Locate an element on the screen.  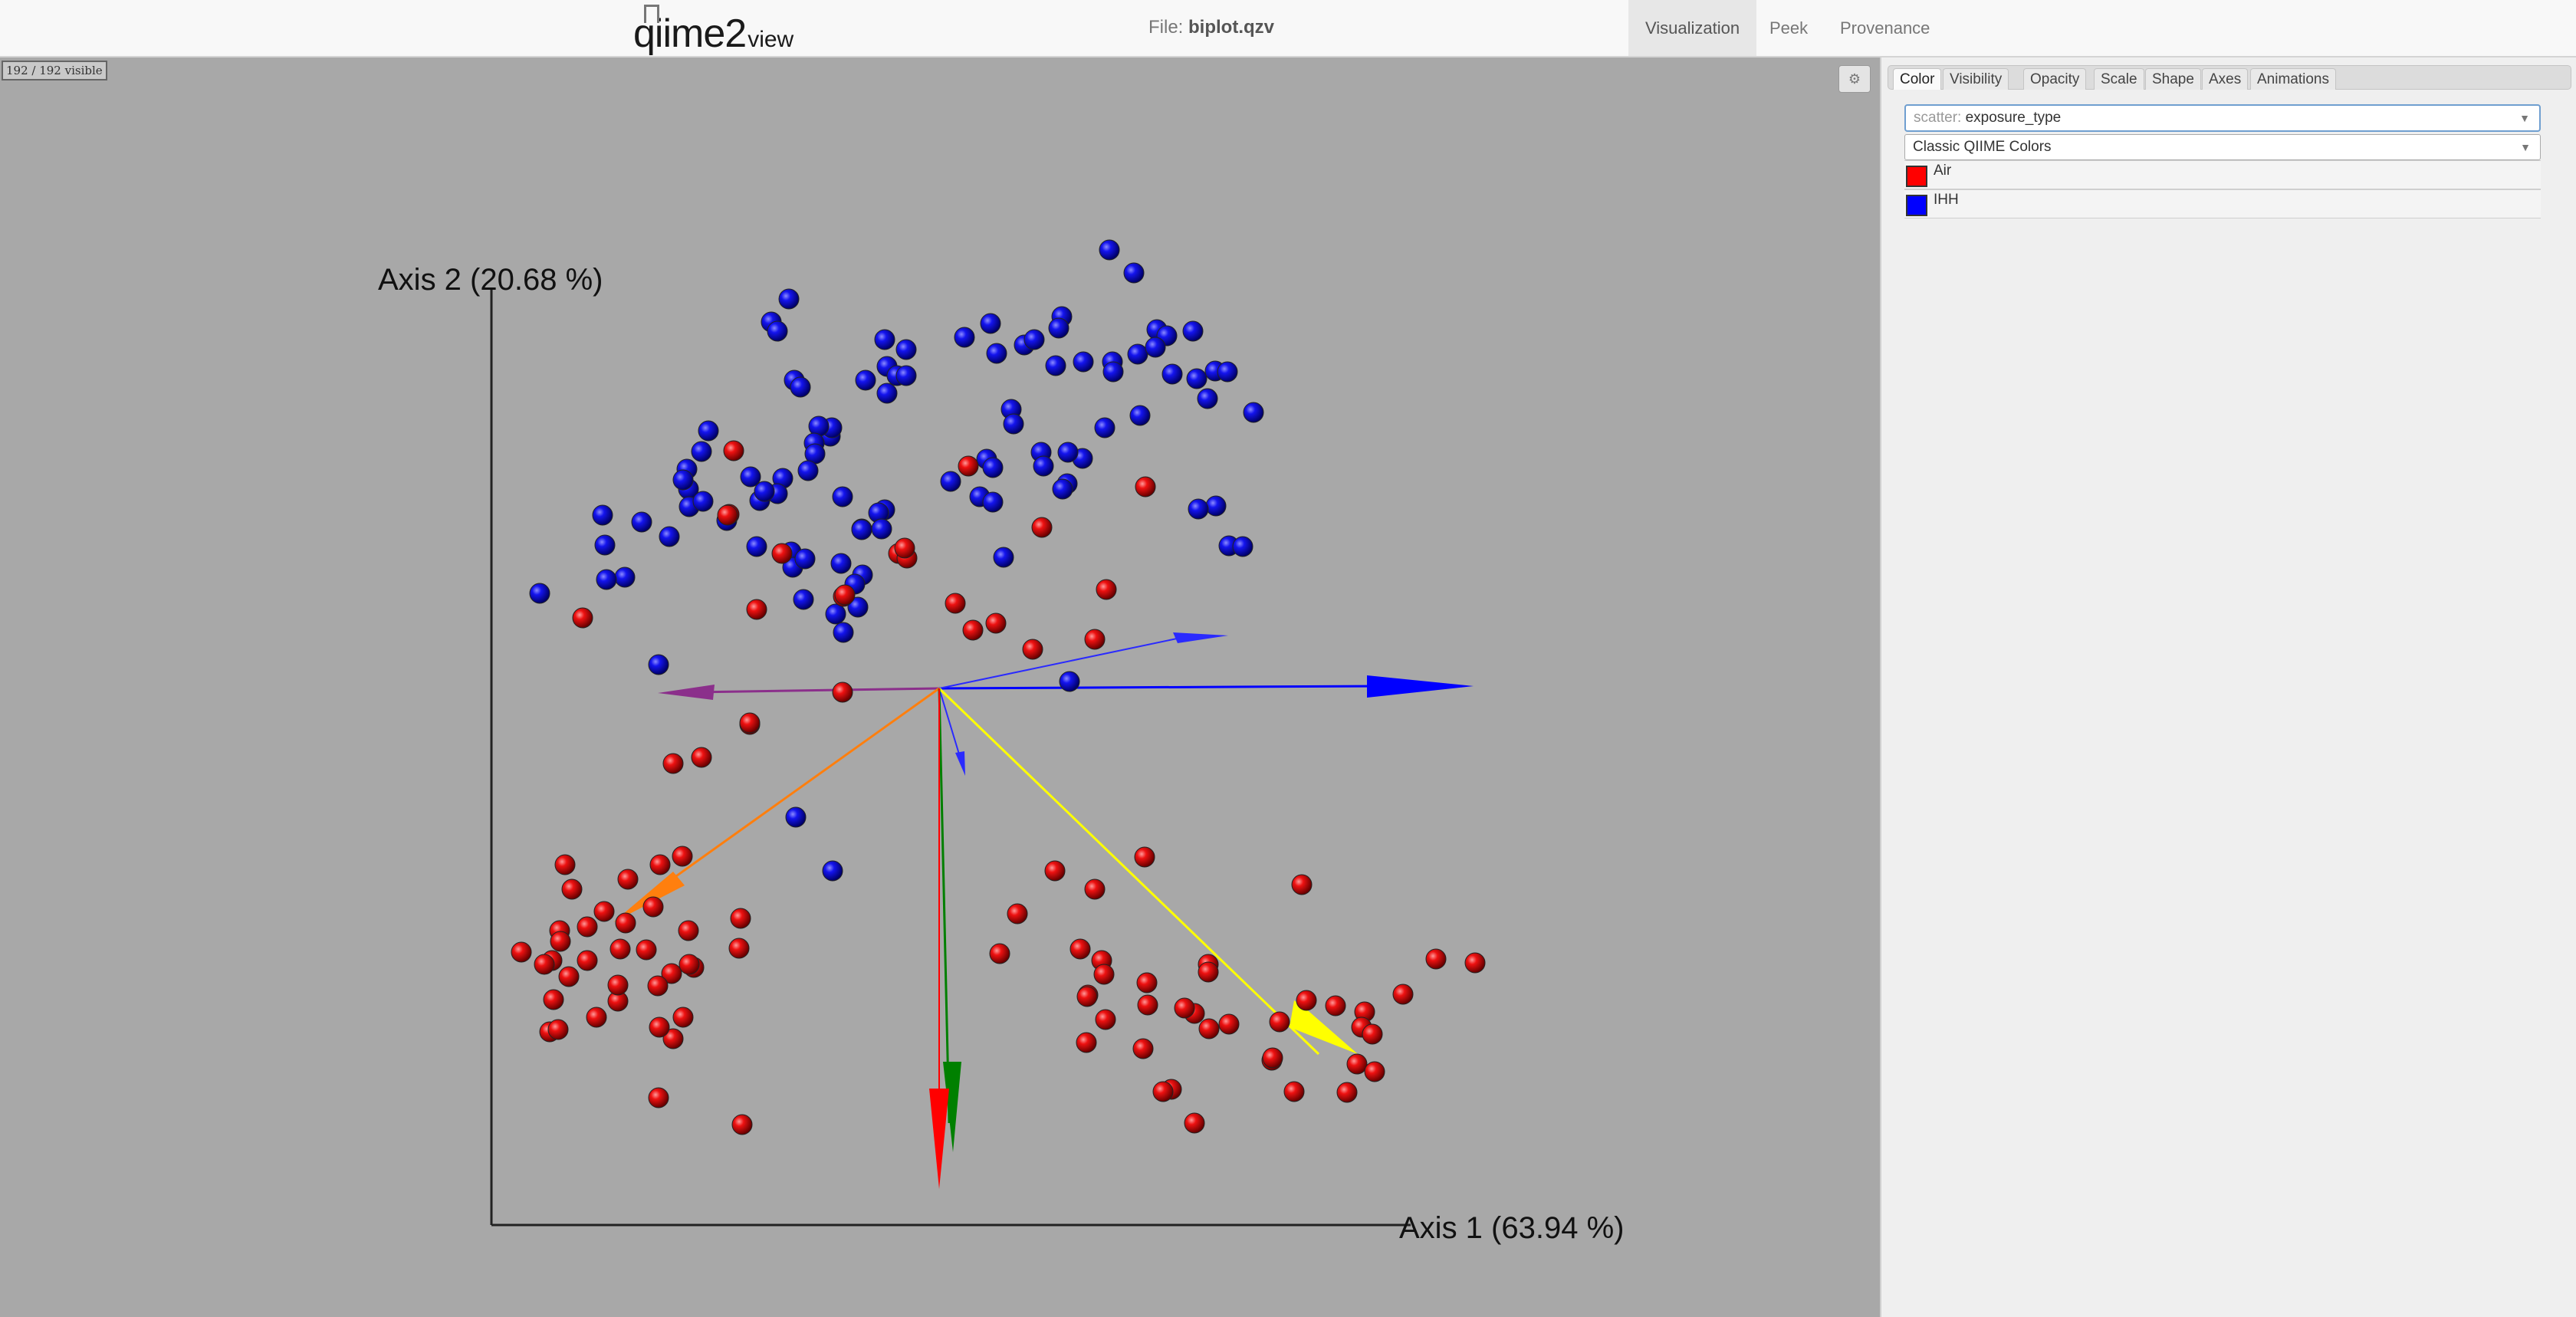
color-swatch-ihh is located at coordinates (1916, 206).